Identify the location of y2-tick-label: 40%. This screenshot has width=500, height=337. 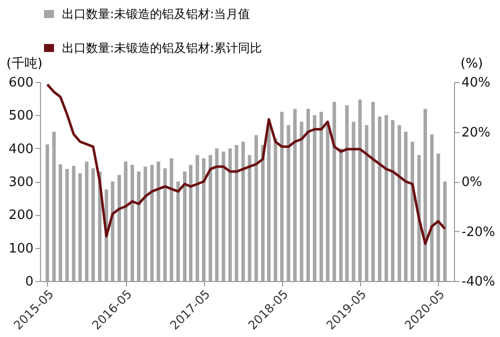
(476, 83).